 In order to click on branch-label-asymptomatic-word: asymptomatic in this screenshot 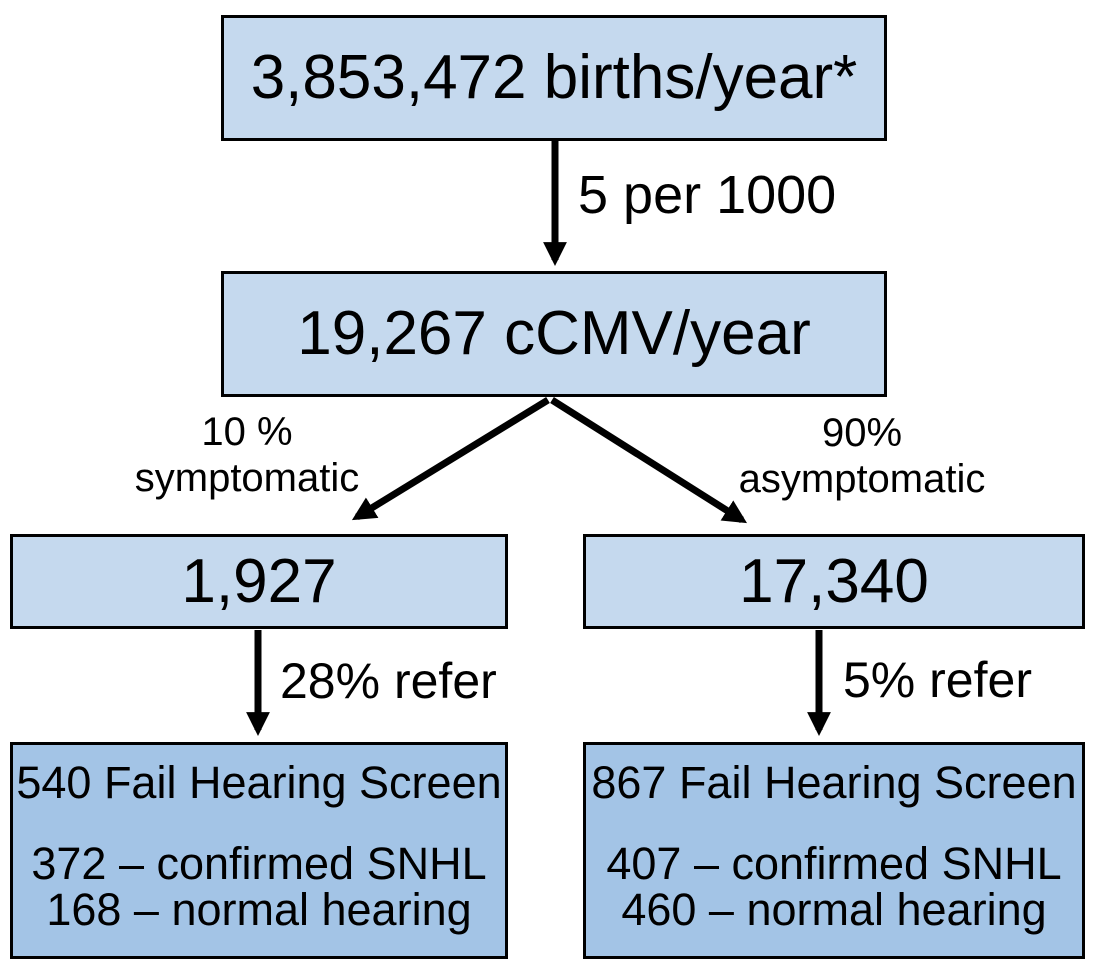, I will do `click(862, 479)`.